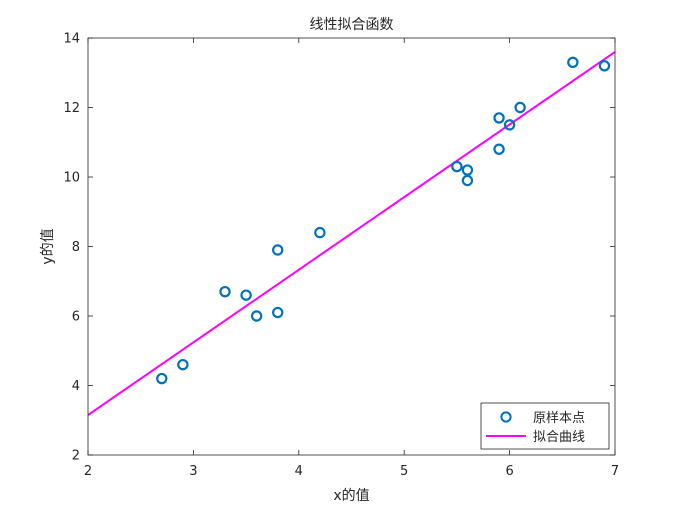  What do you see at coordinates (76, 317) in the screenshot?
I see `y-tick-label: 6` at bounding box center [76, 317].